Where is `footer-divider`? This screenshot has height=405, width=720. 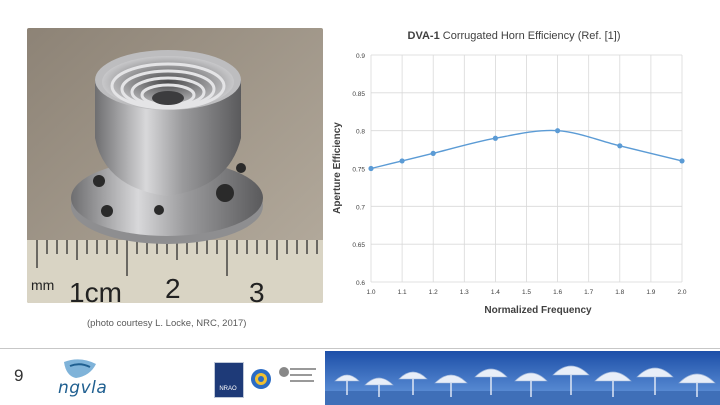 footer-divider is located at coordinates (360, 348).